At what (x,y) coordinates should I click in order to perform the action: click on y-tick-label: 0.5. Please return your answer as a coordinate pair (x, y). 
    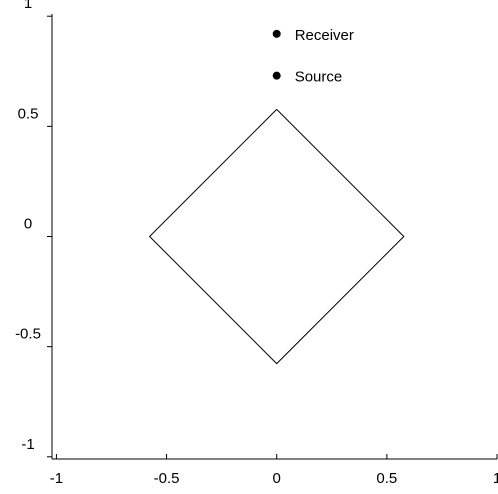
    Looking at the image, I should click on (28, 113).